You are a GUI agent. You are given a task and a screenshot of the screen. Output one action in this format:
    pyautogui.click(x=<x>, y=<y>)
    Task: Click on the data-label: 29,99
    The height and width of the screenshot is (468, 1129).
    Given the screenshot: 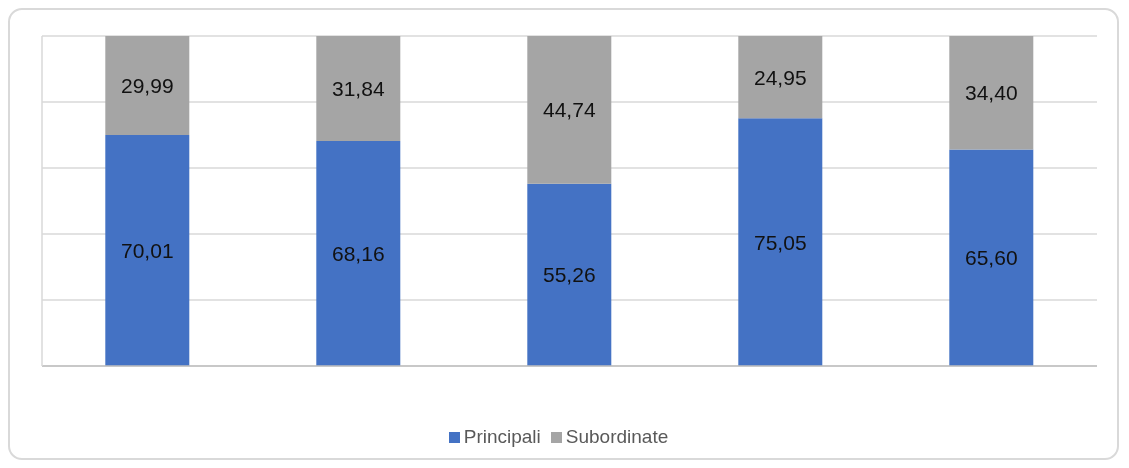 What is the action you would take?
    pyautogui.click(x=147, y=85)
    